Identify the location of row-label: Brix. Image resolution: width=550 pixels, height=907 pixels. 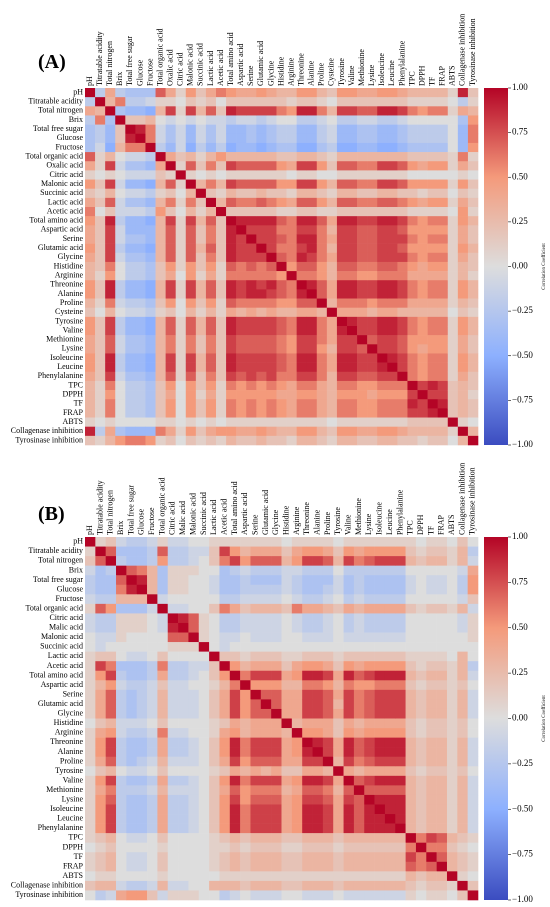
(76, 119).